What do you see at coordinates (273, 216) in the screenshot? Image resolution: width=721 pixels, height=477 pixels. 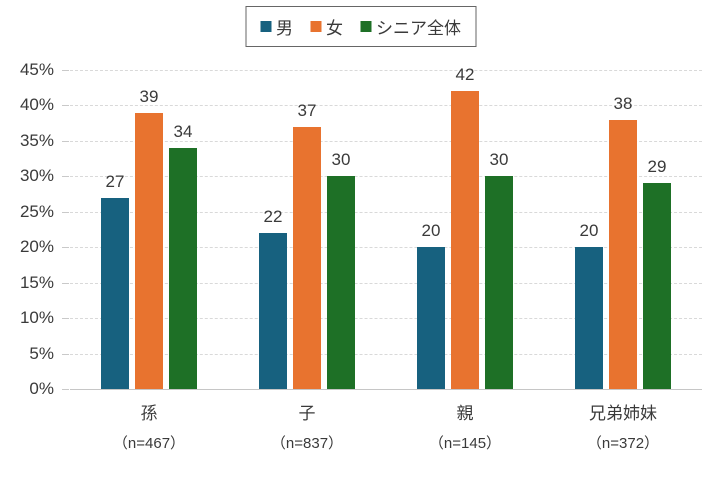 I see `bar-value-label: 22` at bounding box center [273, 216].